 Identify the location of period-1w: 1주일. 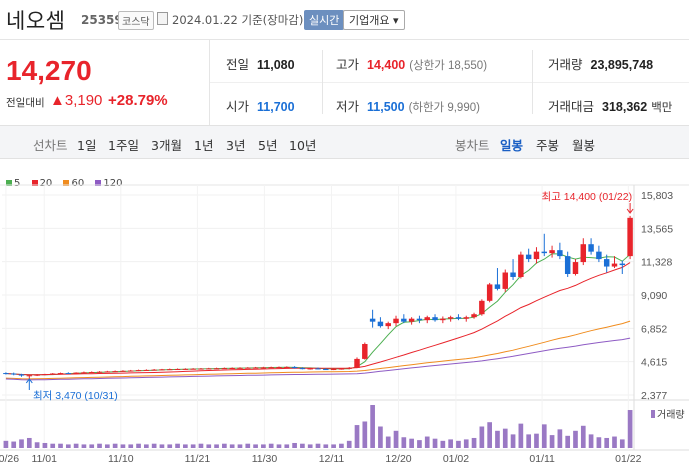
(123, 145).